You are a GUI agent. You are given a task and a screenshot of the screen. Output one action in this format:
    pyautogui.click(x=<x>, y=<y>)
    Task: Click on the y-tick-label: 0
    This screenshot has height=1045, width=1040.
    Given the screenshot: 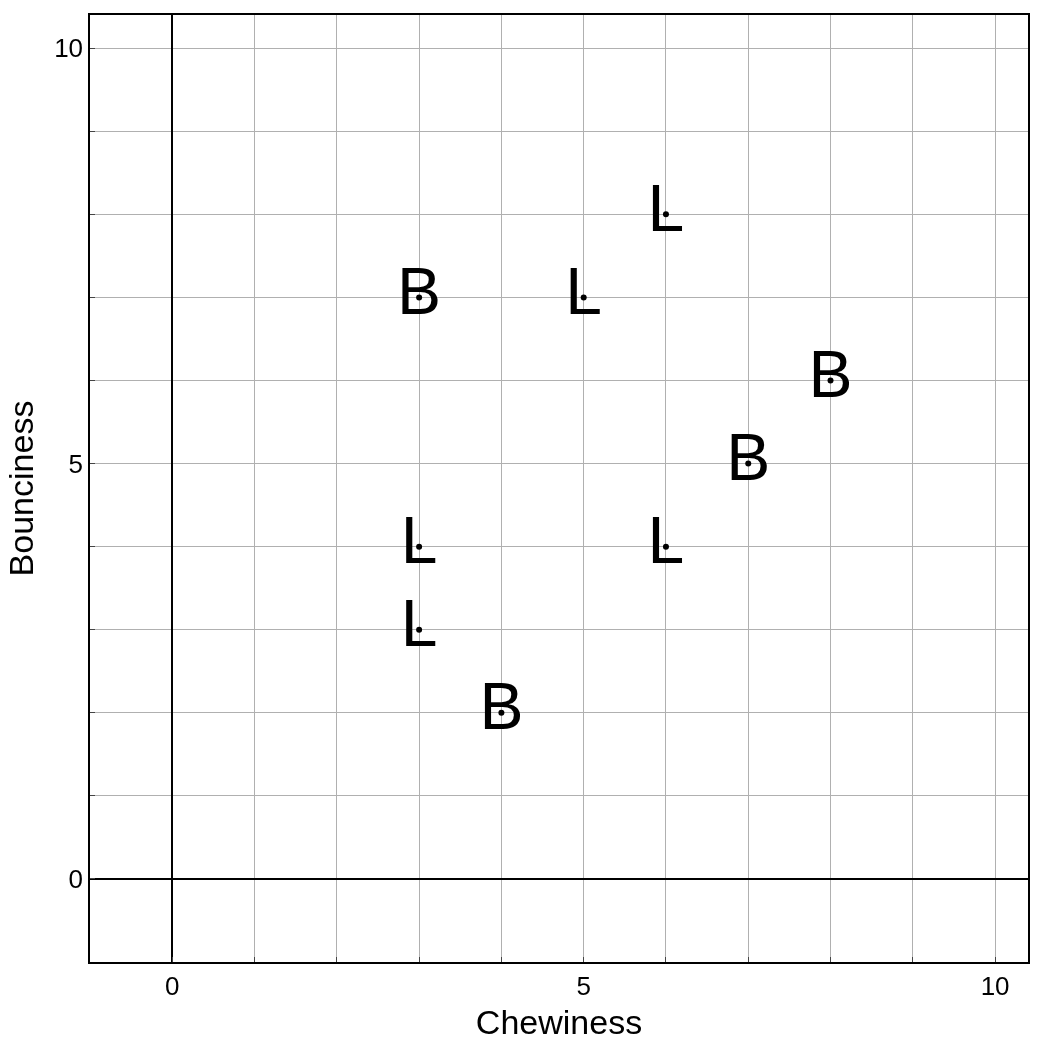 What is the action you would take?
    pyautogui.click(x=76, y=879)
    